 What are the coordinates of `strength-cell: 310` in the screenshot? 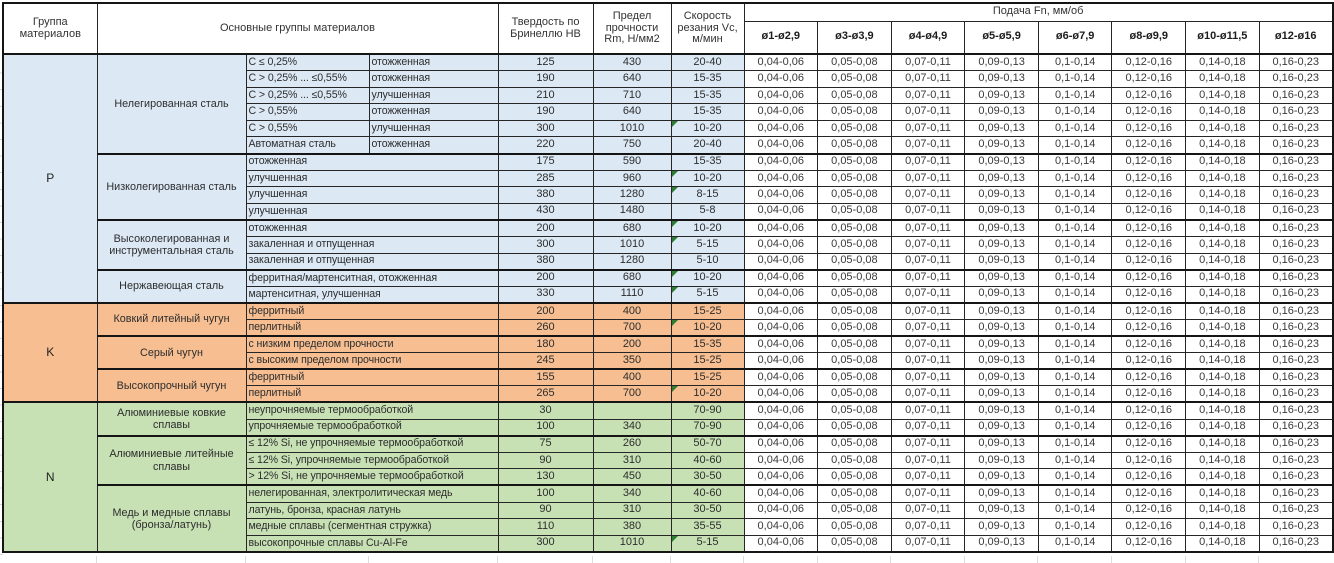 It's located at (632, 460).